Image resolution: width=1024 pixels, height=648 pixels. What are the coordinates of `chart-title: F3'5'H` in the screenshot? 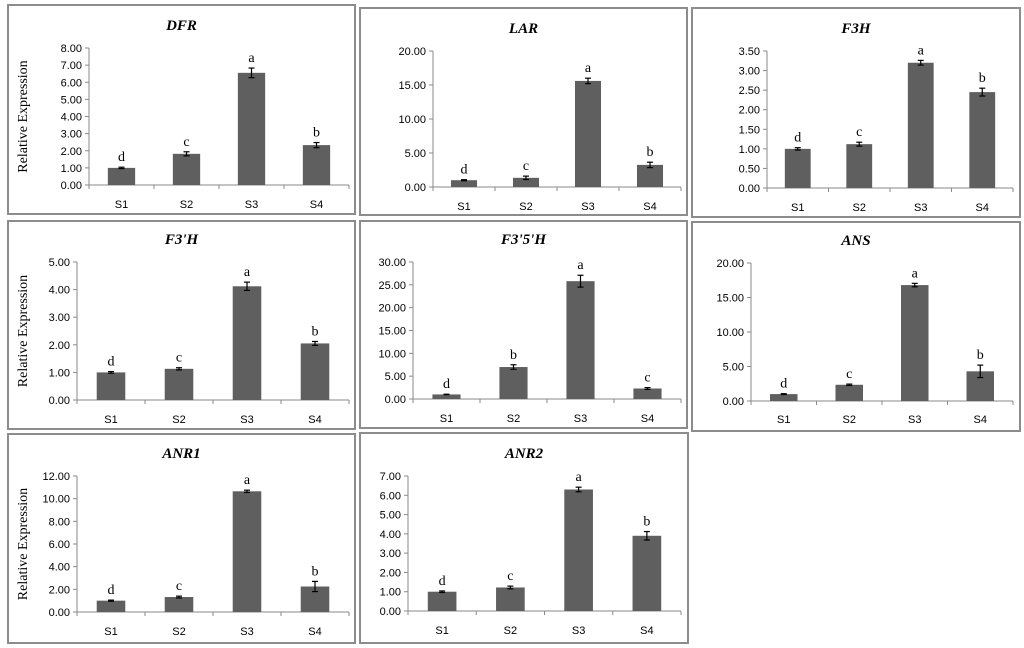 It's located at (523, 240).